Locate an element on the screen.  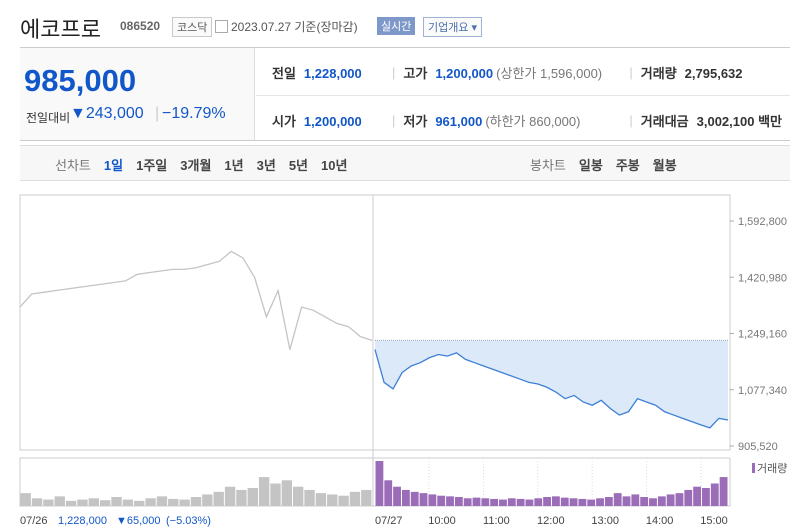
market-badge: 코스닥 is located at coordinates (192, 27).